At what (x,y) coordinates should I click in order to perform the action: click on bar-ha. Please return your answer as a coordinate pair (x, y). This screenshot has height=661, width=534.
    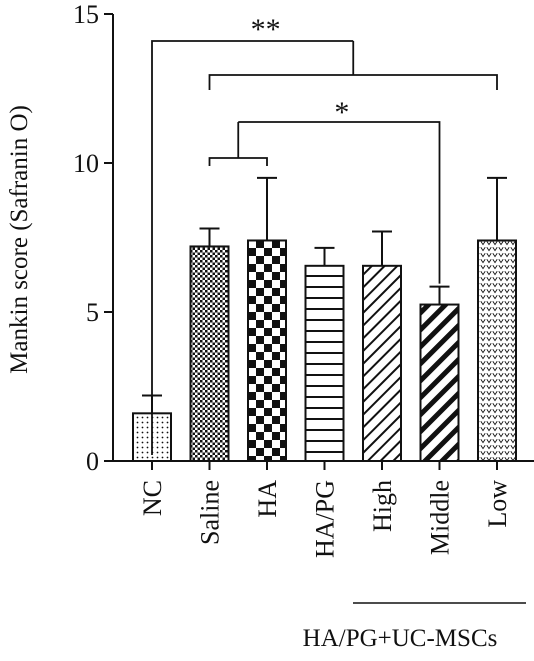
    Looking at the image, I should click on (267, 350).